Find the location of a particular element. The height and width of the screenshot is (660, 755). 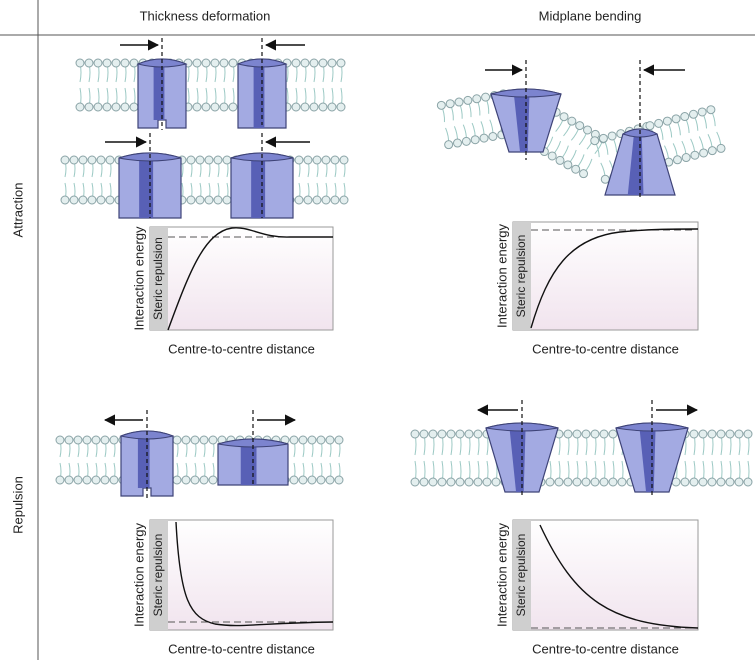

x-axis-label: Centre-to-centre distance is located at coordinates (605, 648).